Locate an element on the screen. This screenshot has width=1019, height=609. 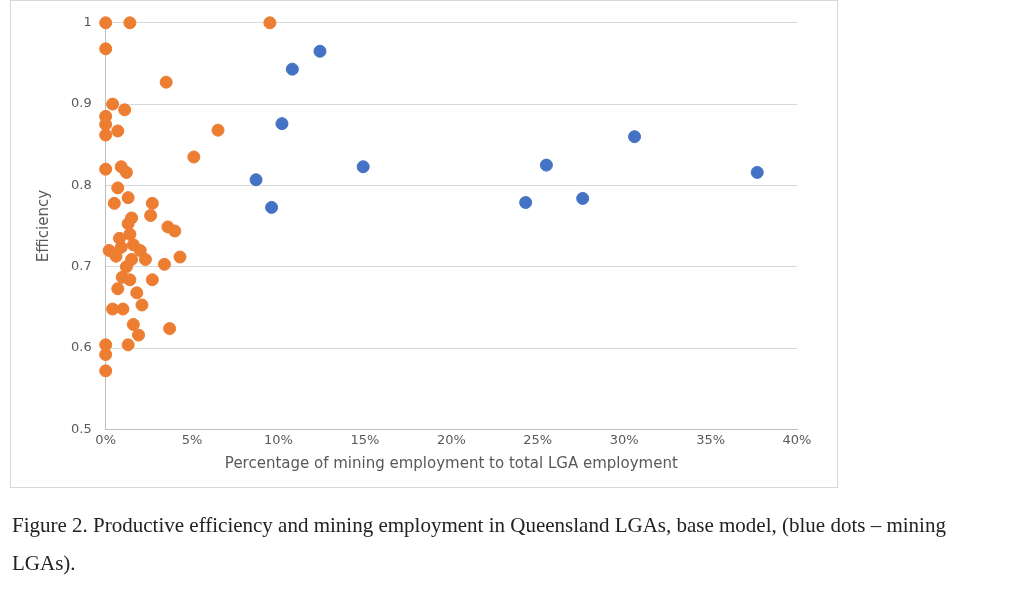
x-axis-title: Percentage of mining employment to total LGA employment is located at coordinates (451, 462).